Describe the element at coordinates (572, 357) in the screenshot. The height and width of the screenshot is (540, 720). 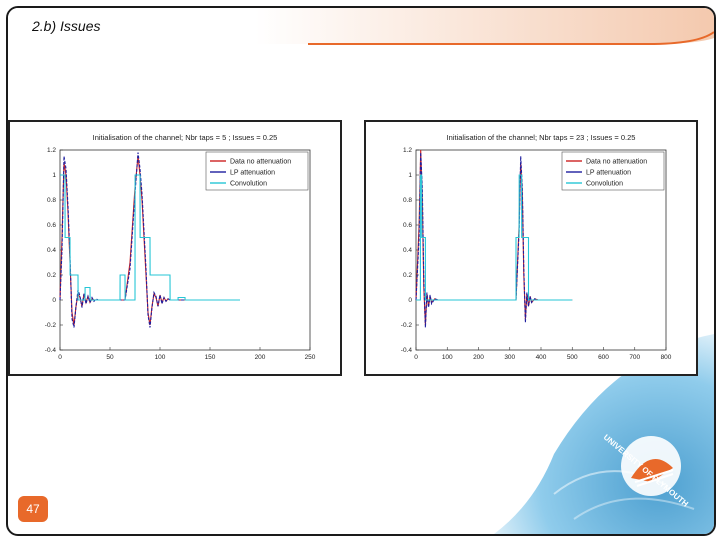
I see `chart-right-x-tick-label: 500` at that location.